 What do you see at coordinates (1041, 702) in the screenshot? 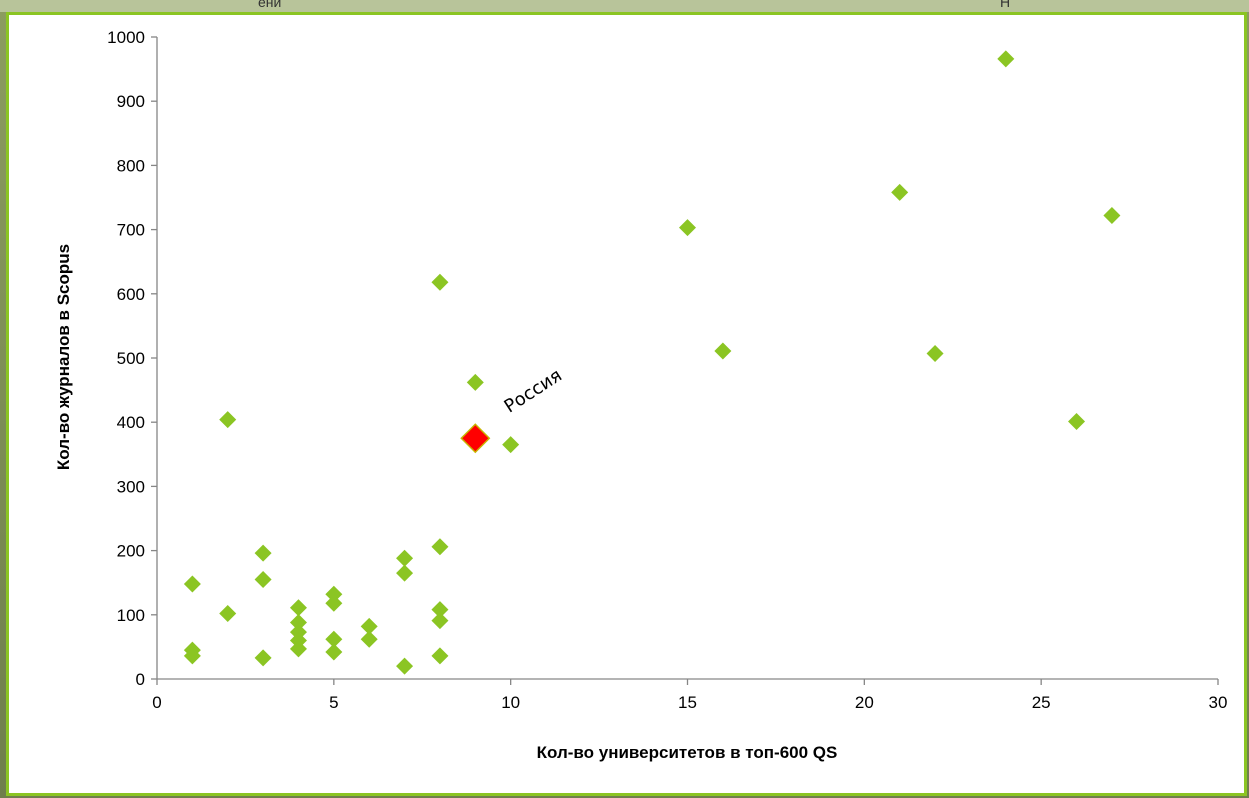
I see `x-tick-label: 25` at bounding box center [1041, 702].